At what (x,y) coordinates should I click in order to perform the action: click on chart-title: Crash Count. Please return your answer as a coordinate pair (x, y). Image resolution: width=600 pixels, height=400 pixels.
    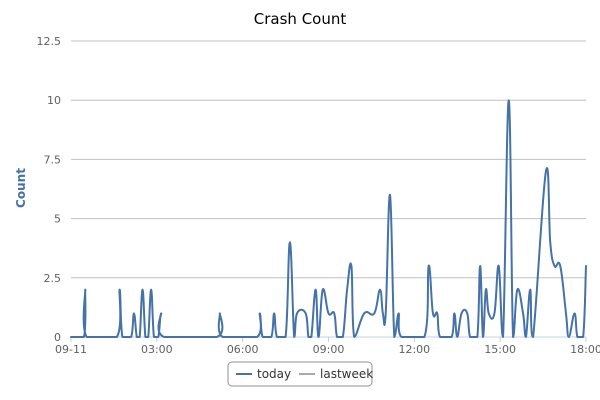
    Looking at the image, I should click on (300, 19).